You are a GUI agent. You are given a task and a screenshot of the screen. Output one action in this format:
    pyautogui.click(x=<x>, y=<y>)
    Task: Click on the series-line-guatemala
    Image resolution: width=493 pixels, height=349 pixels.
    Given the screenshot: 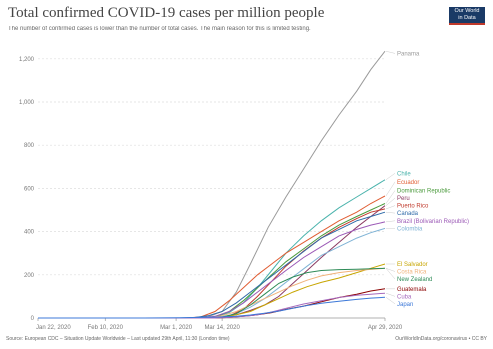 What is the action you would take?
    pyautogui.click(x=212, y=303)
    